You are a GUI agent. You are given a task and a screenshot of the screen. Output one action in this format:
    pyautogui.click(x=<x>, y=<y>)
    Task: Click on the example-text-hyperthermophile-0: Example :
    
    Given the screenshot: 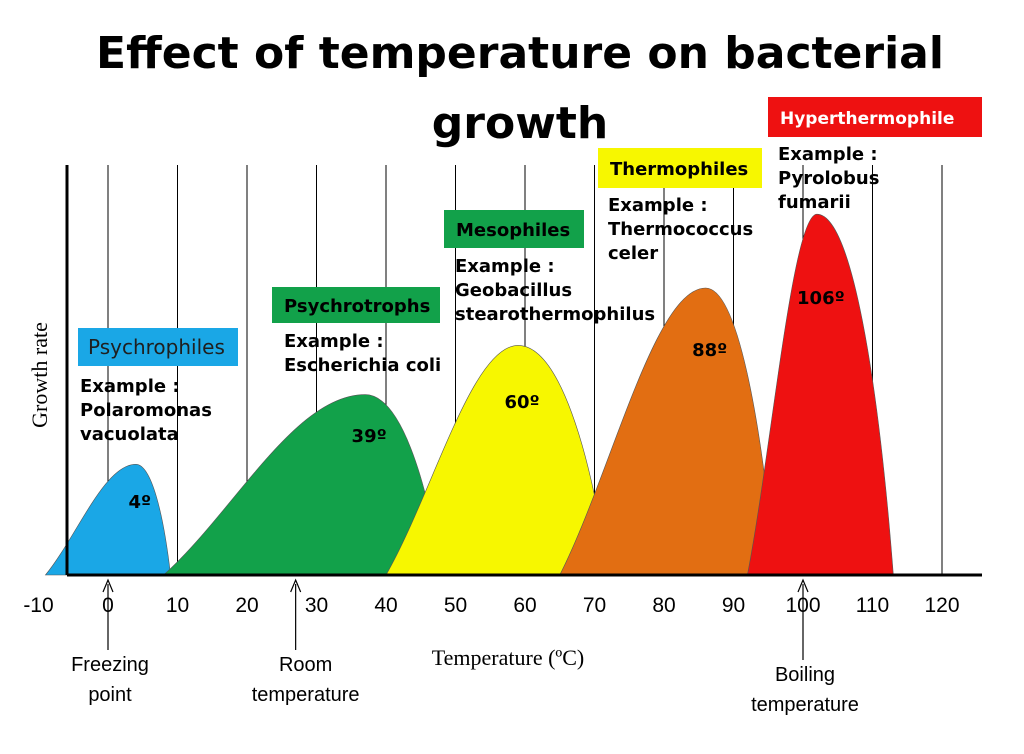 What is the action you would take?
    pyautogui.click(x=828, y=154)
    